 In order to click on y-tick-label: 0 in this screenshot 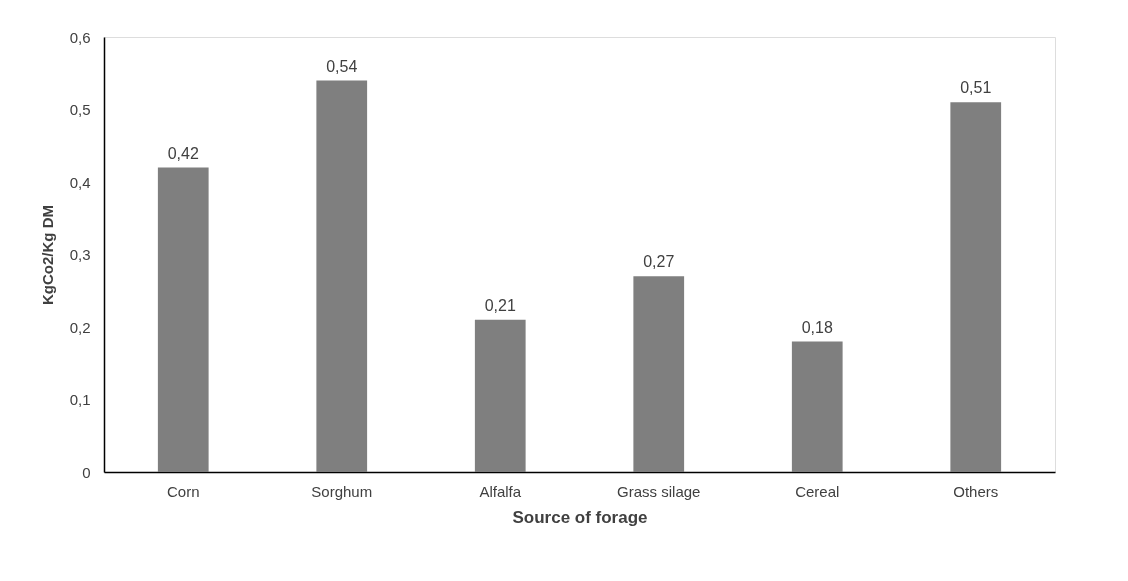, I will do `click(86, 472)`.